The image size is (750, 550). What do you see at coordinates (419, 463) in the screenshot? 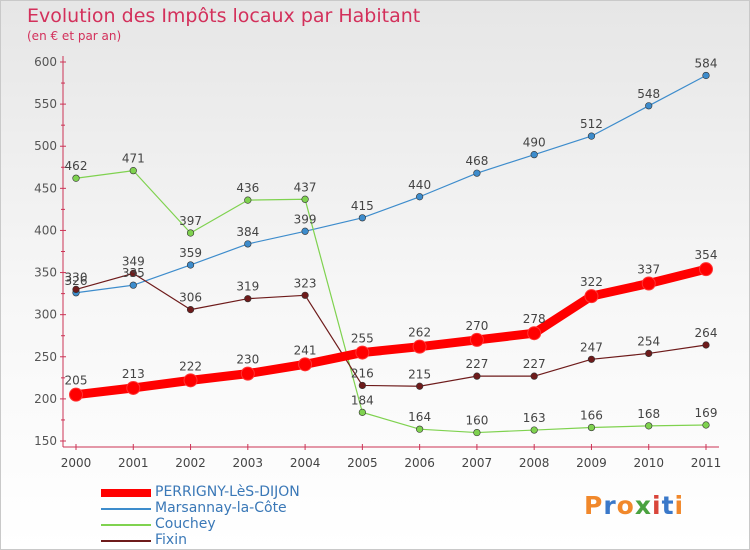
I see `x-tick-label: 2006` at bounding box center [419, 463].